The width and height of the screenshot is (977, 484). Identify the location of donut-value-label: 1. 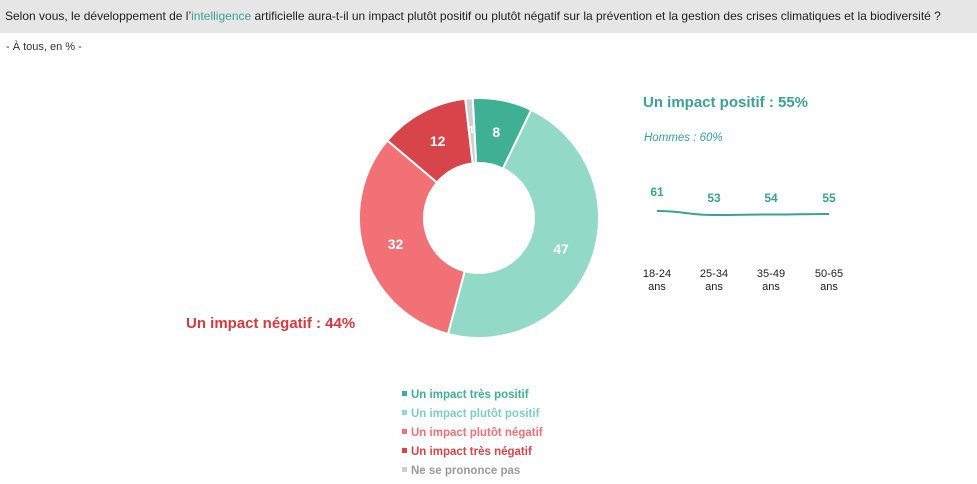
(471, 130).